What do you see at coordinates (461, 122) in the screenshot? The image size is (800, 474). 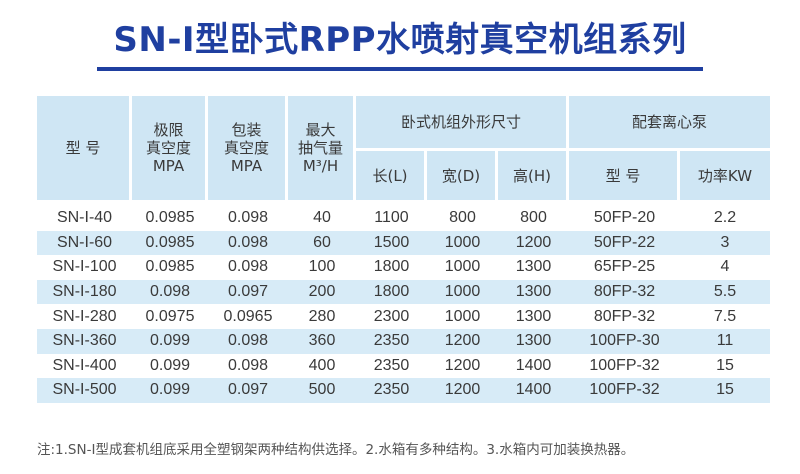 I see `header-dimensions: 卧式机组外形尺寸` at bounding box center [461, 122].